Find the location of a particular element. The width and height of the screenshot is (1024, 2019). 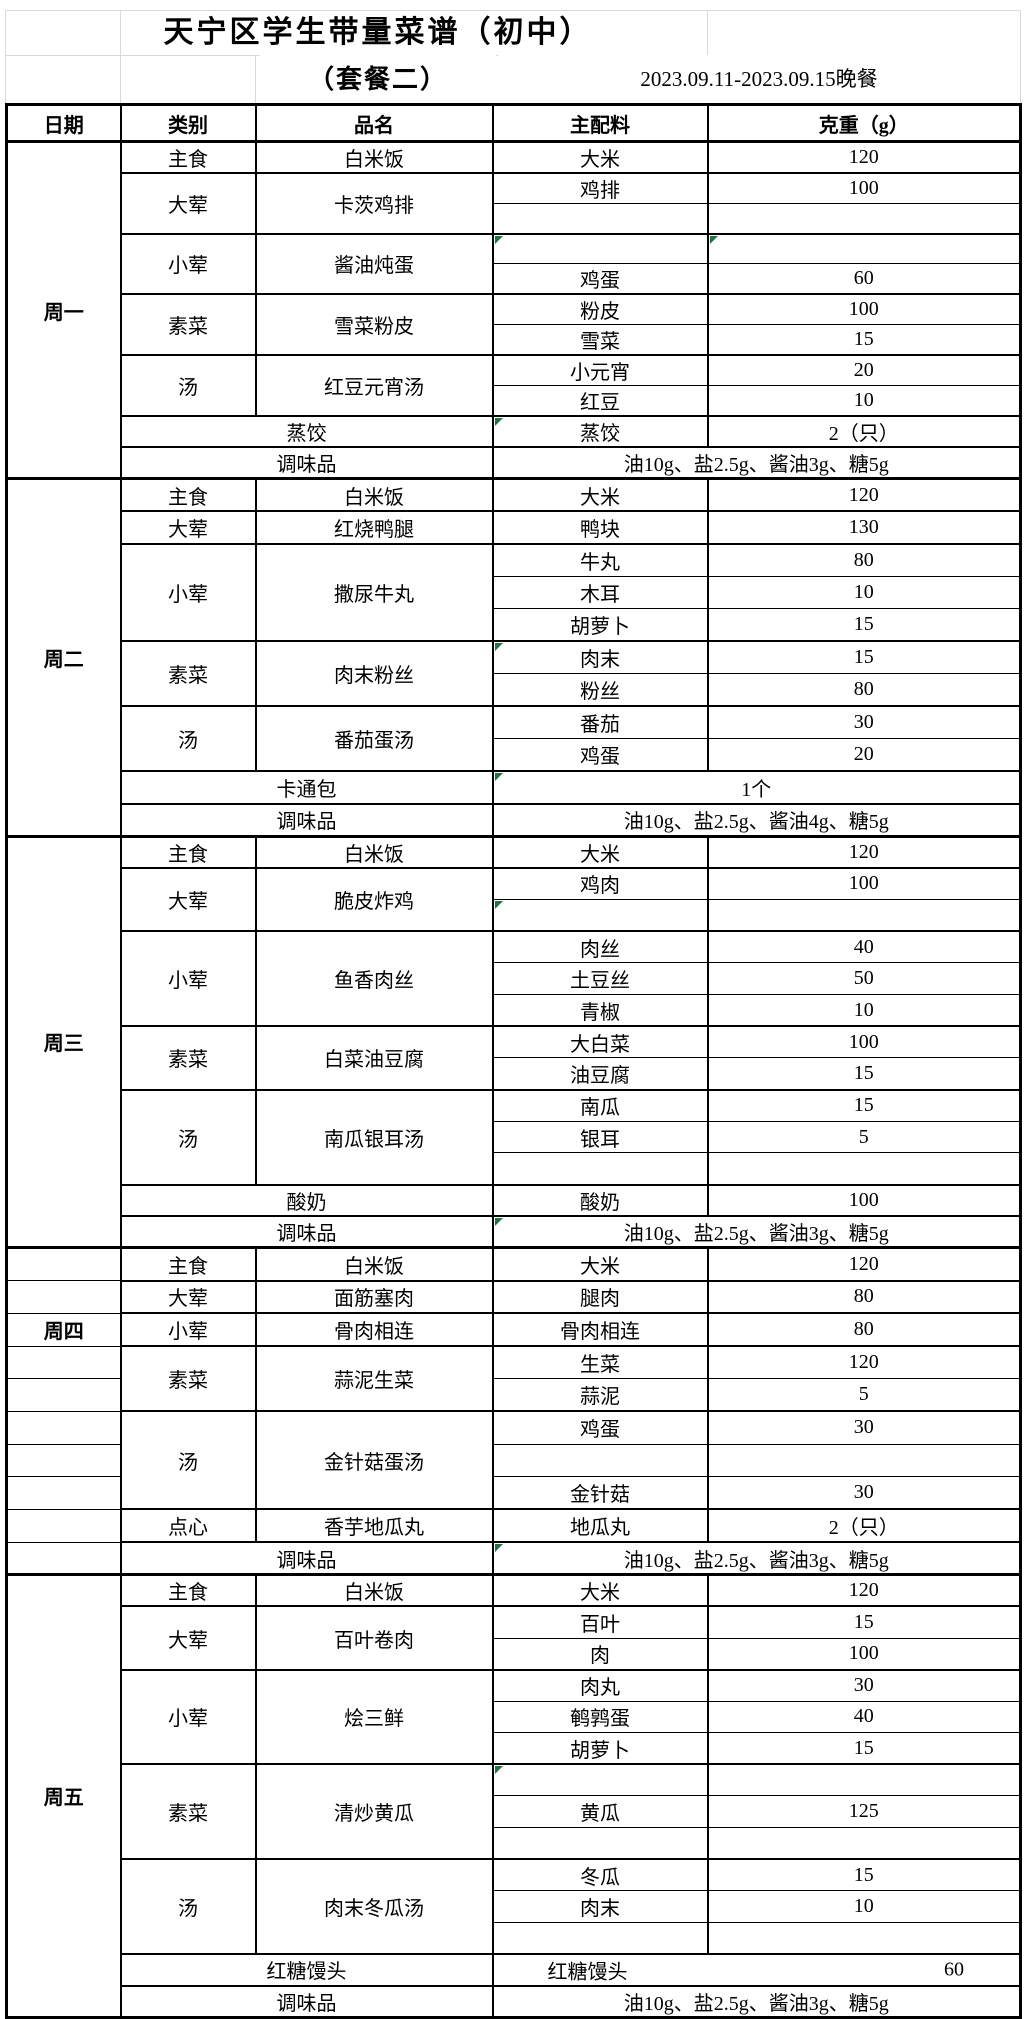

weight-cell: 100 is located at coordinates (864, 1042).